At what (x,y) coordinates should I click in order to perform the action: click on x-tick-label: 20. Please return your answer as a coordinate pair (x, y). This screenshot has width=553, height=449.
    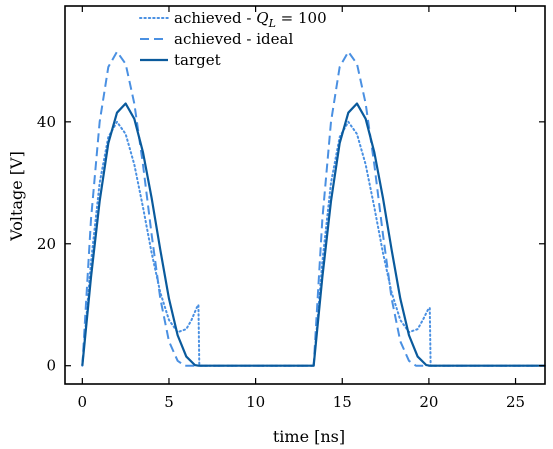
    Looking at the image, I should click on (428, 402).